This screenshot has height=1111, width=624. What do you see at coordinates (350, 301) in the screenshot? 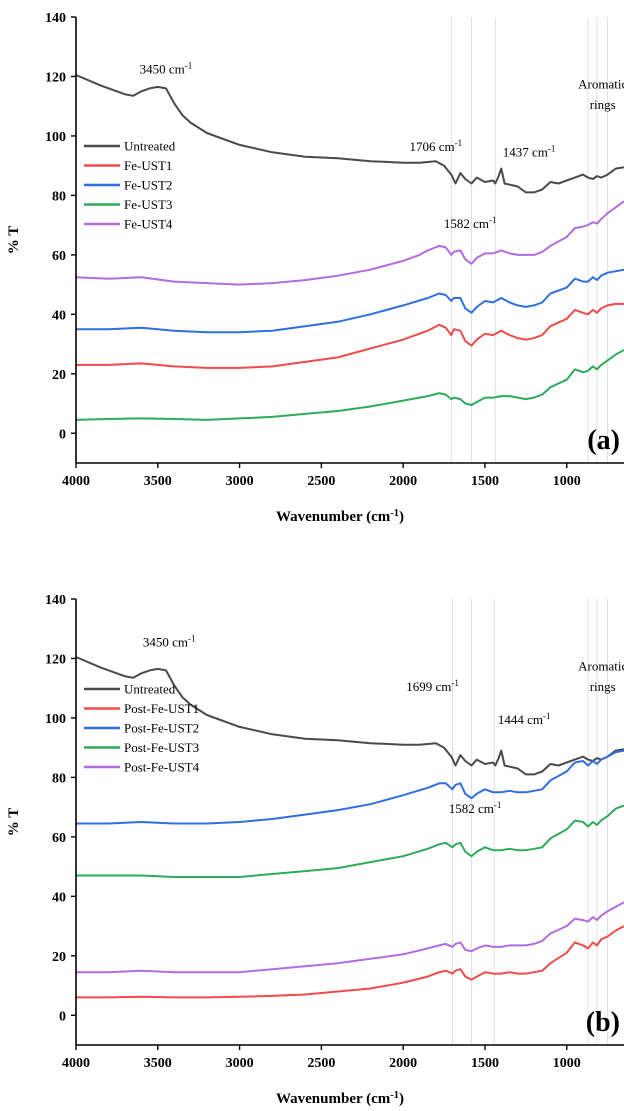
I see `series-line-fe-ust2` at bounding box center [350, 301].